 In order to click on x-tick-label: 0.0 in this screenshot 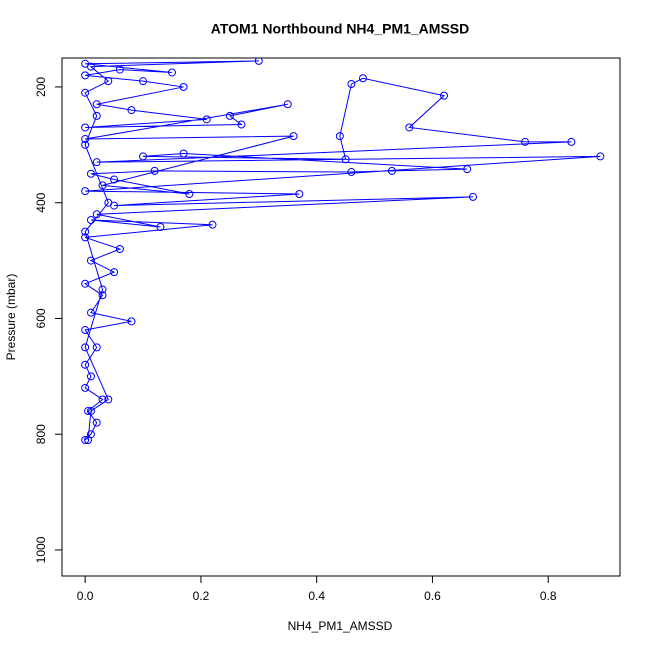, I will do `click(85, 596)`.